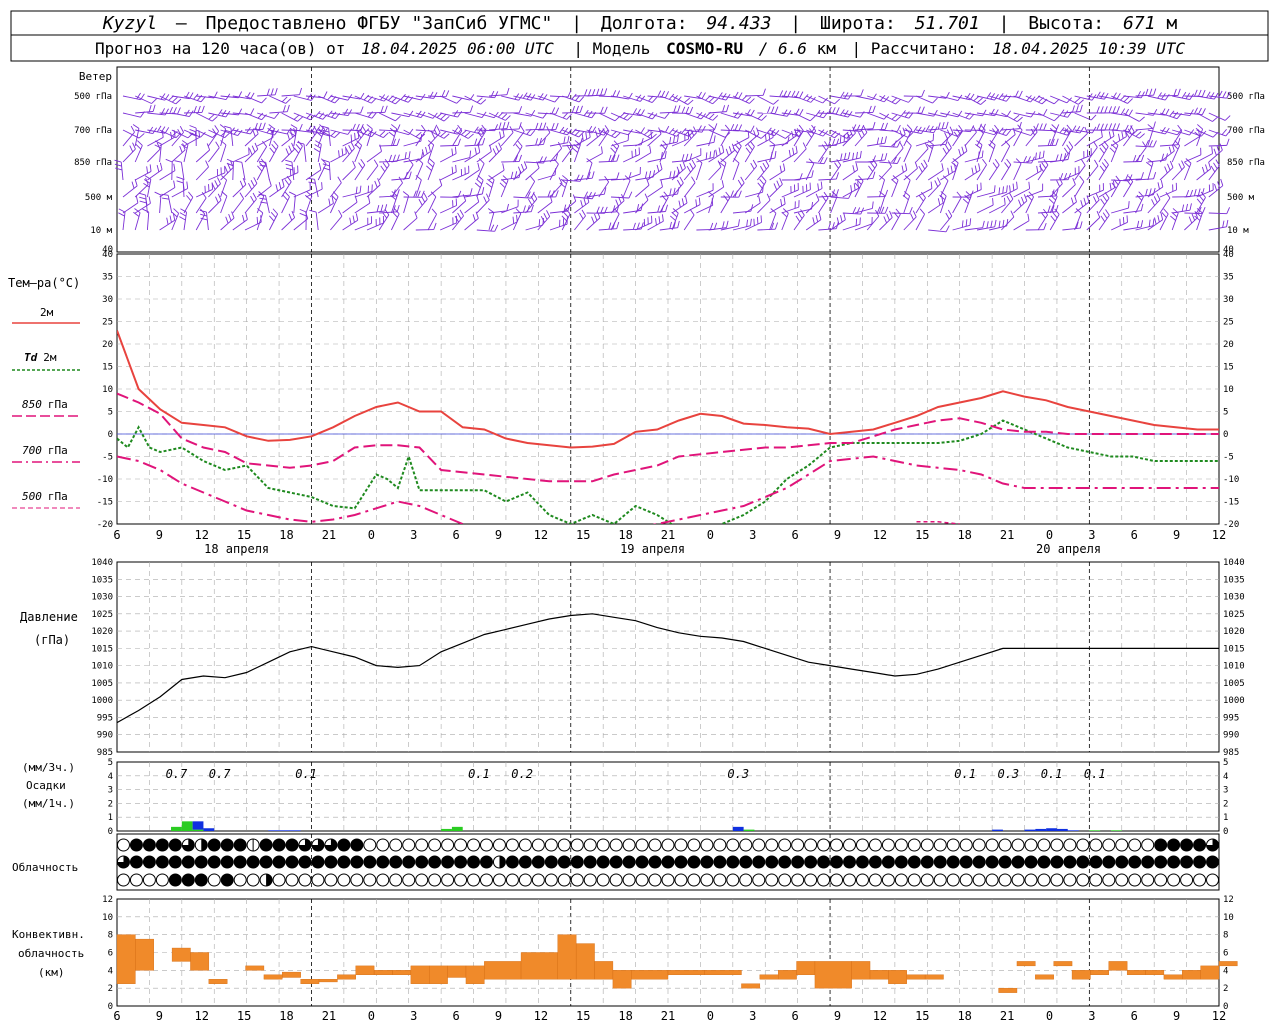 The width and height of the screenshot is (1280, 1024). Describe the element at coordinates (343, 845) in the screenshot. I see `cloud-fill-full` at that location.